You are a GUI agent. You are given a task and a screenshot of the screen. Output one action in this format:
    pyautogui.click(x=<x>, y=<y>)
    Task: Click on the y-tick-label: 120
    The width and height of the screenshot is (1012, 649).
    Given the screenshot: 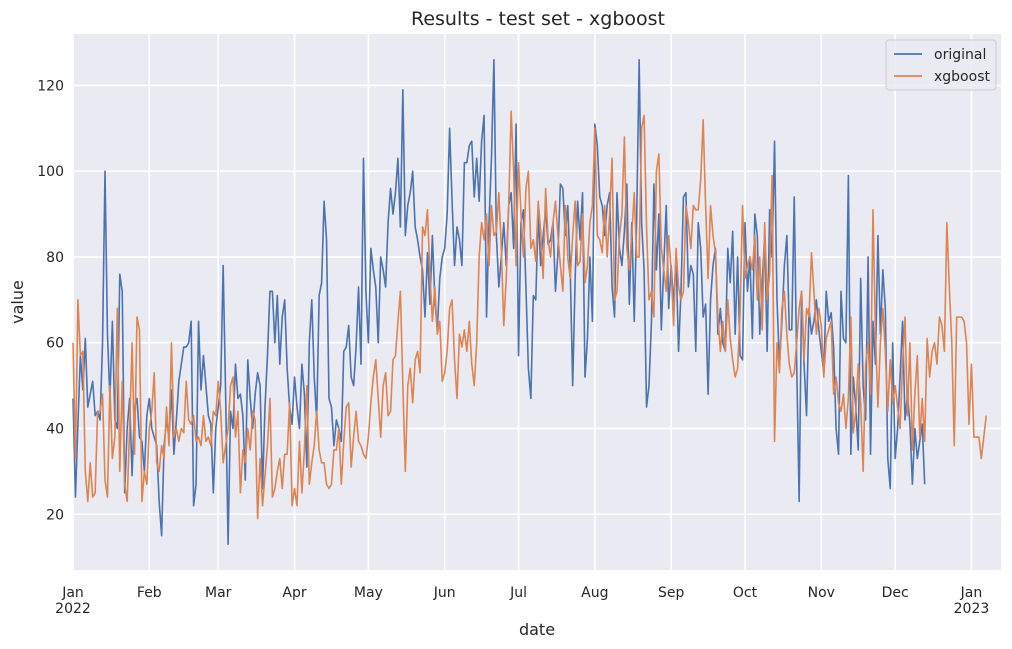 What is the action you would take?
    pyautogui.click(x=50, y=86)
    